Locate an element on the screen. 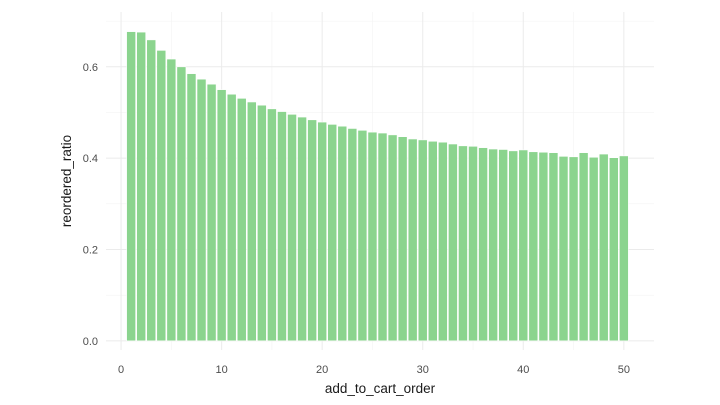 This screenshot has width=720, height=405. x-tick-label: 20 is located at coordinates (322, 370).